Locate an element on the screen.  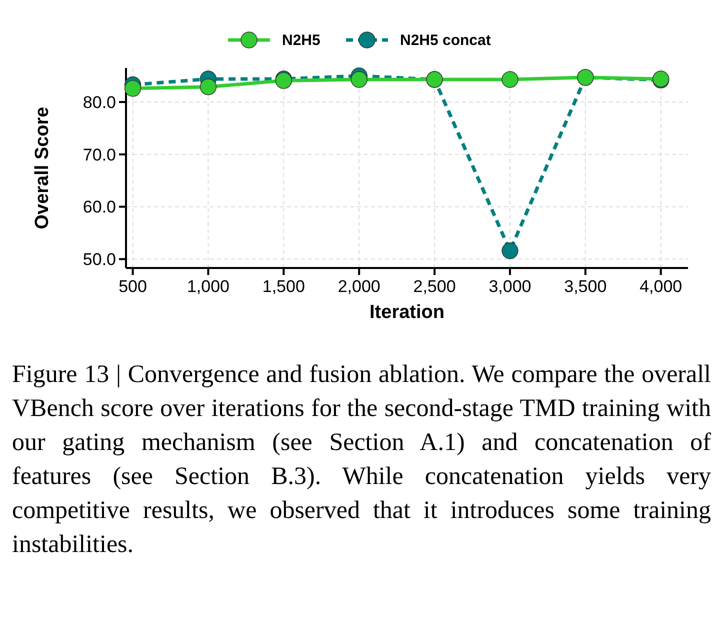
y-tick-label: 50.0 is located at coordinates (99, 260).